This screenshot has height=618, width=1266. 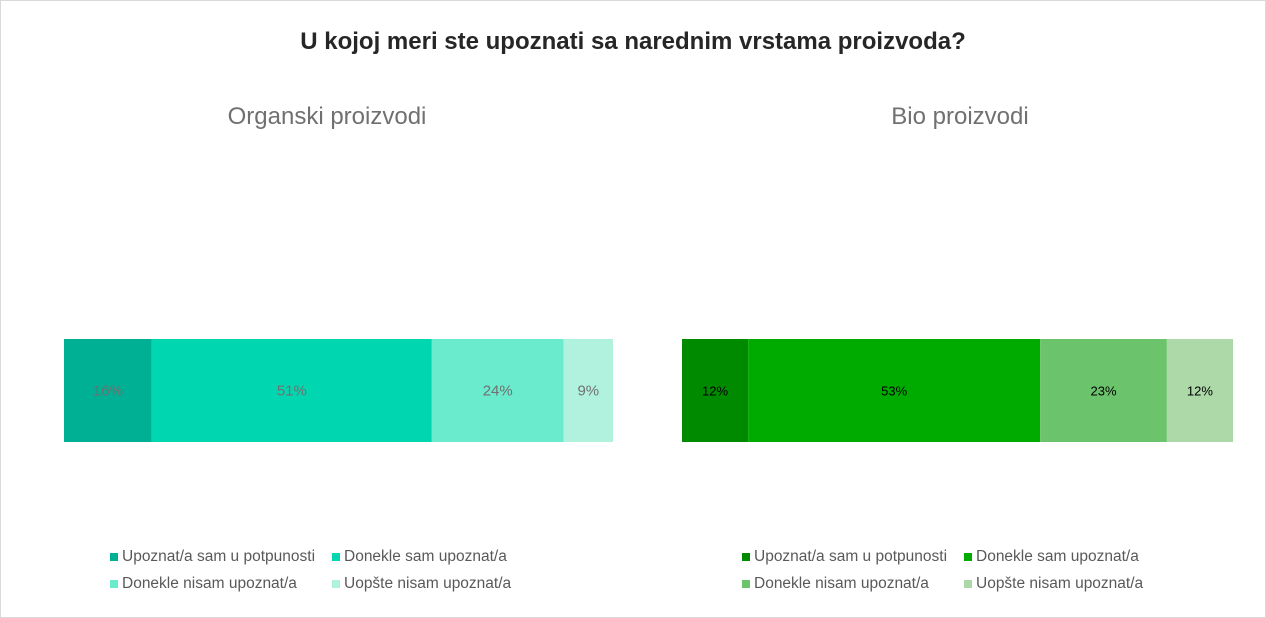 I want to click on organic-legend-item-4: Uopšte nisam upoznat/a, so click(x=421, y=584).